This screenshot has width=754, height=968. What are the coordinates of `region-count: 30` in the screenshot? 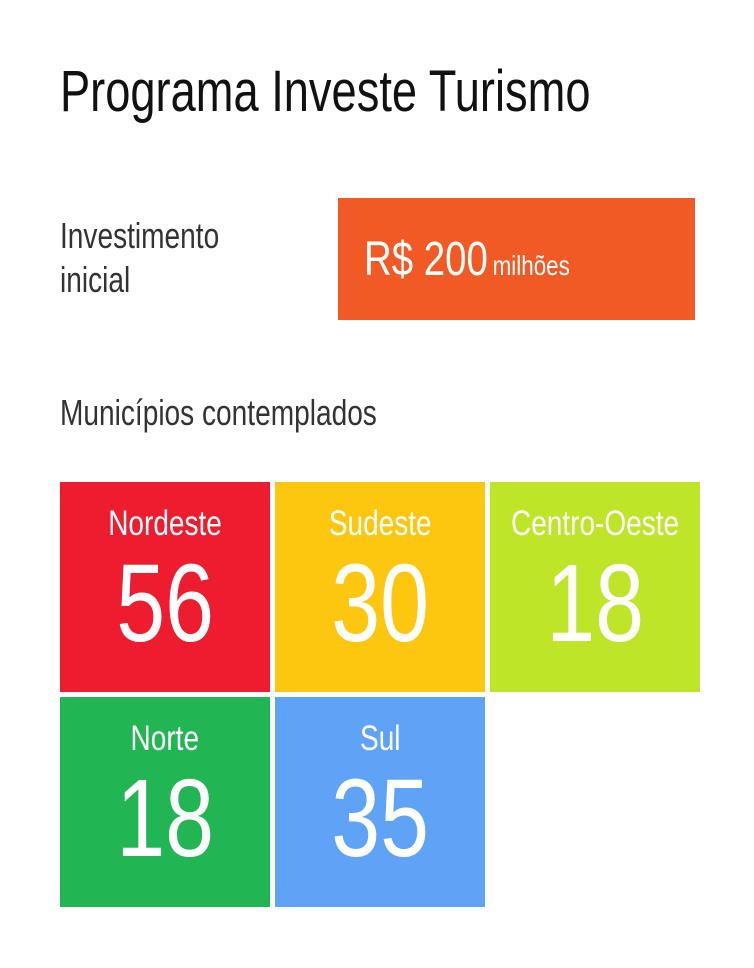 It's located at (380, 603).